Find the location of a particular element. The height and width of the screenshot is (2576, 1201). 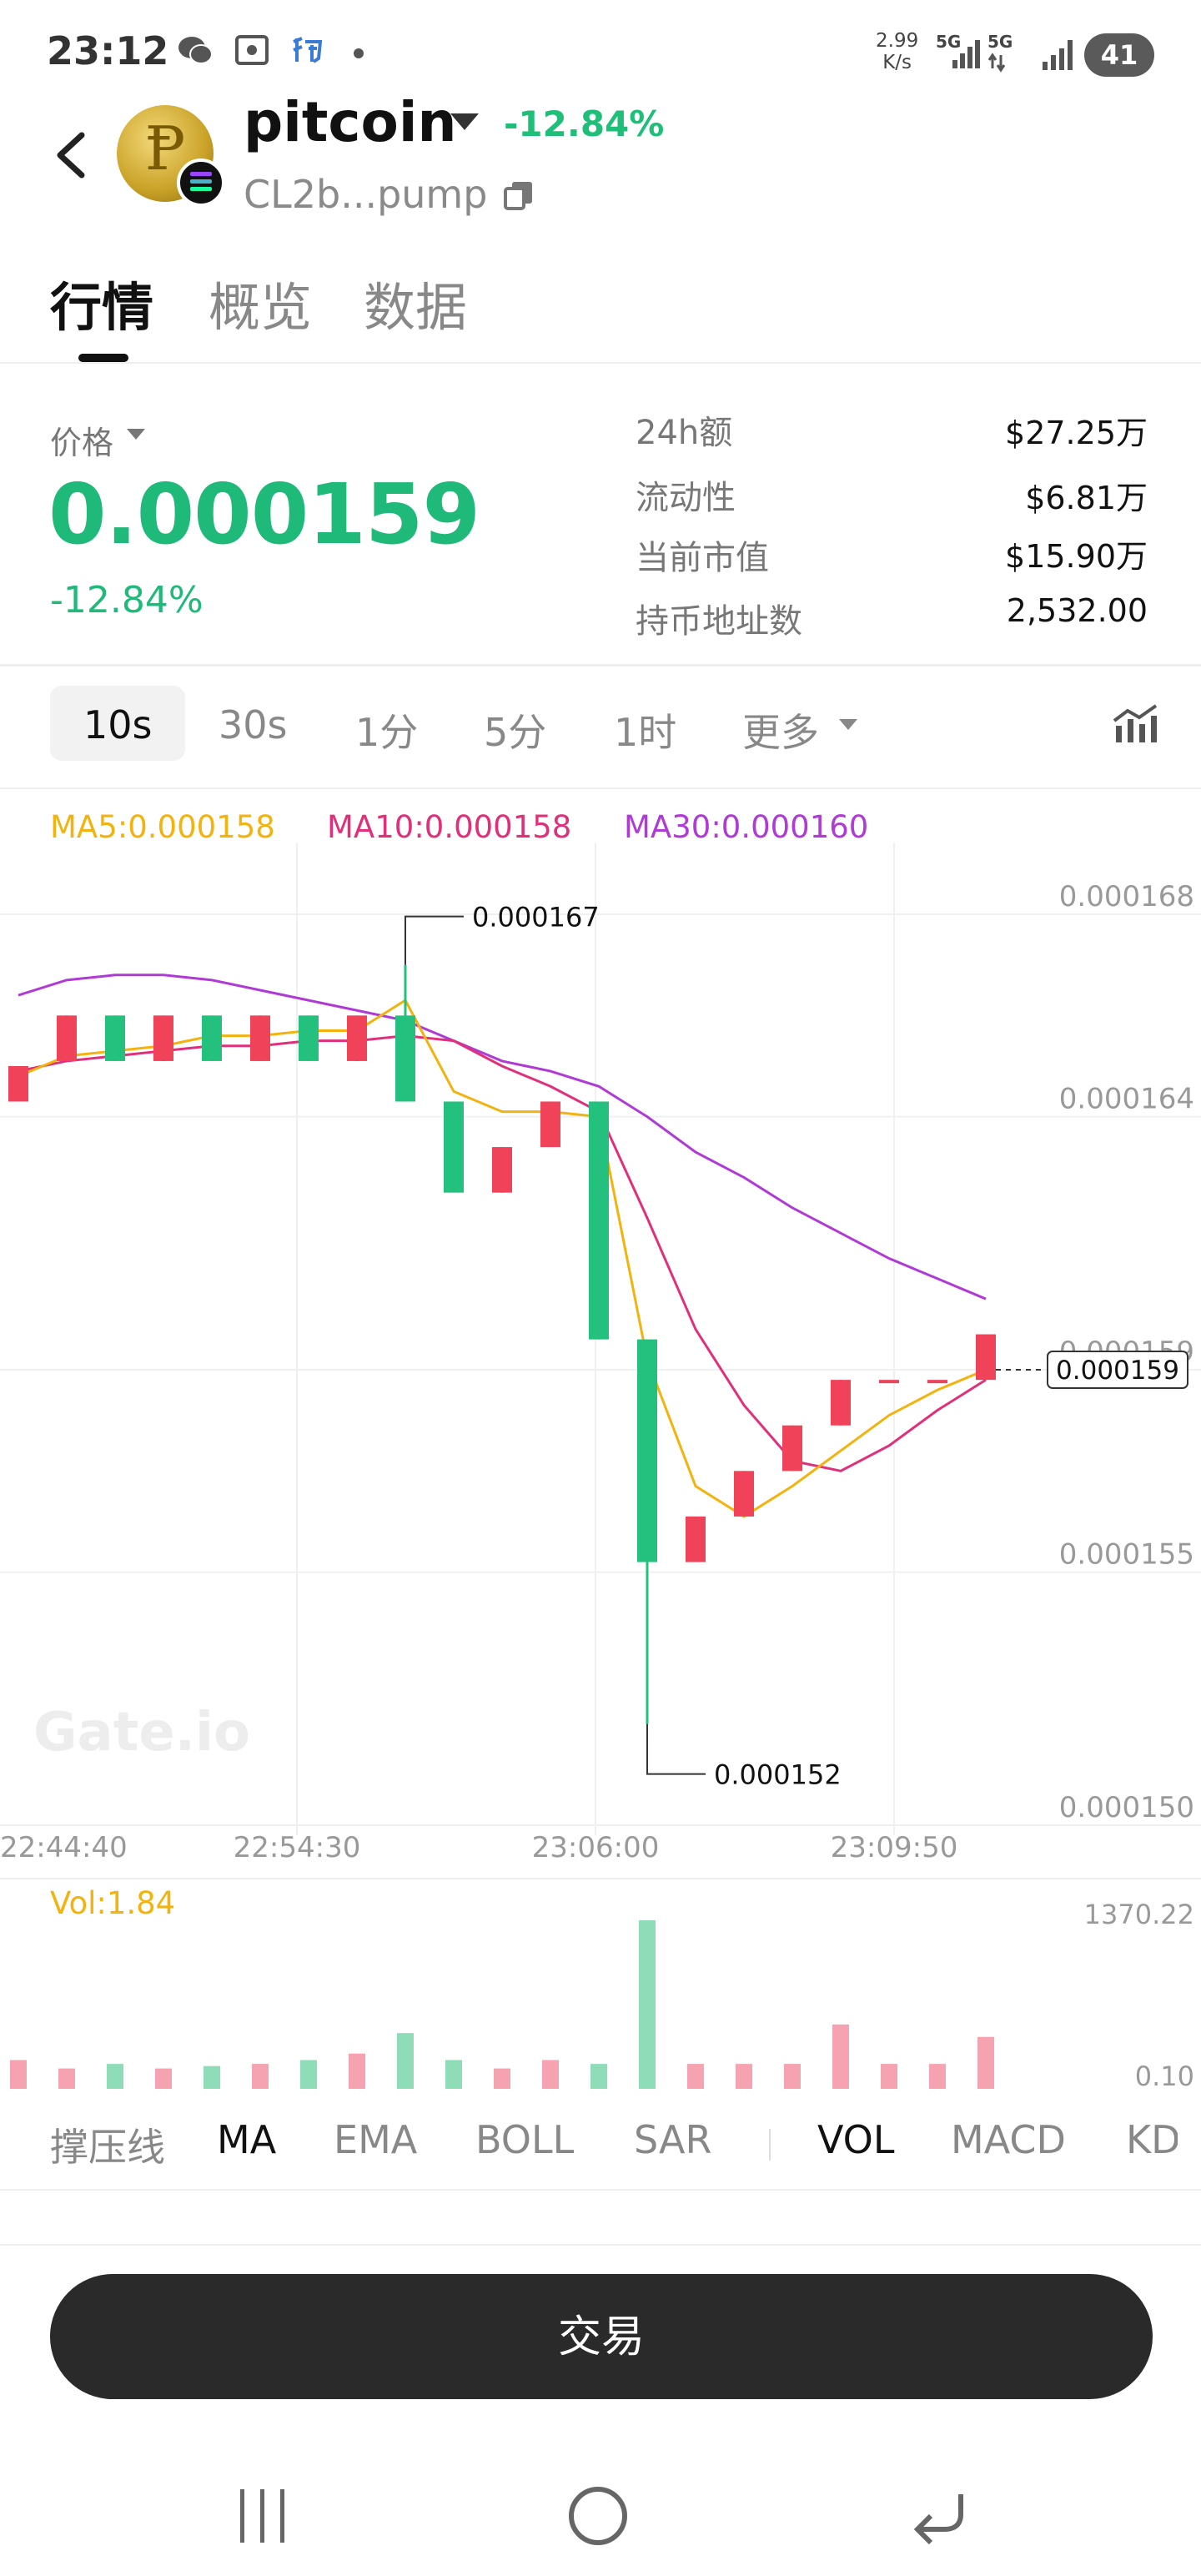

x-axis-label: 23:06:00 is located at coordinates (596, 1847).